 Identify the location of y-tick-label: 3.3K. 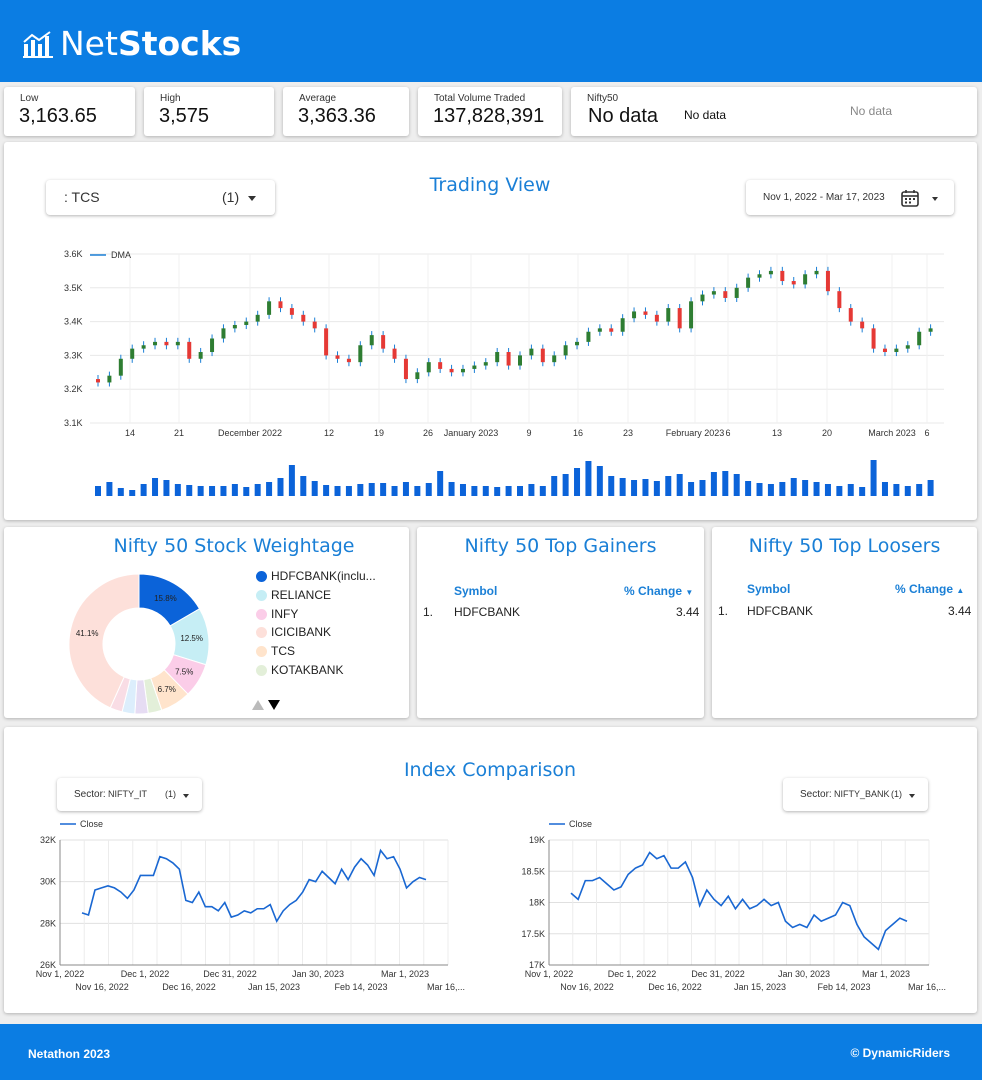
(73, 355).